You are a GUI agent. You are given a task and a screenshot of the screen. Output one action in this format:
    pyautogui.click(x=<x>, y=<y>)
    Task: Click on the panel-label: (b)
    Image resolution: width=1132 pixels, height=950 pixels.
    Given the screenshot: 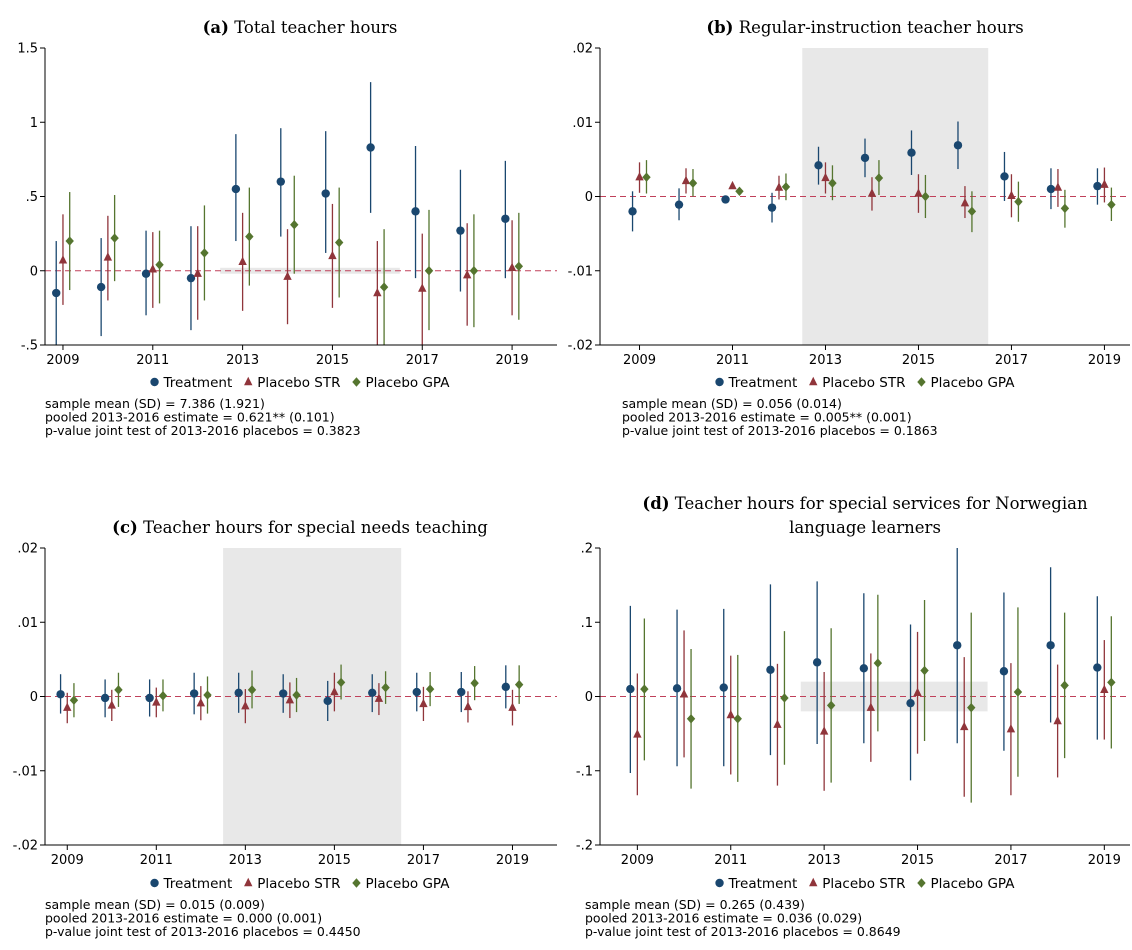 What is the action you would take?
    pyautogui.click(x=720, y=27)
    